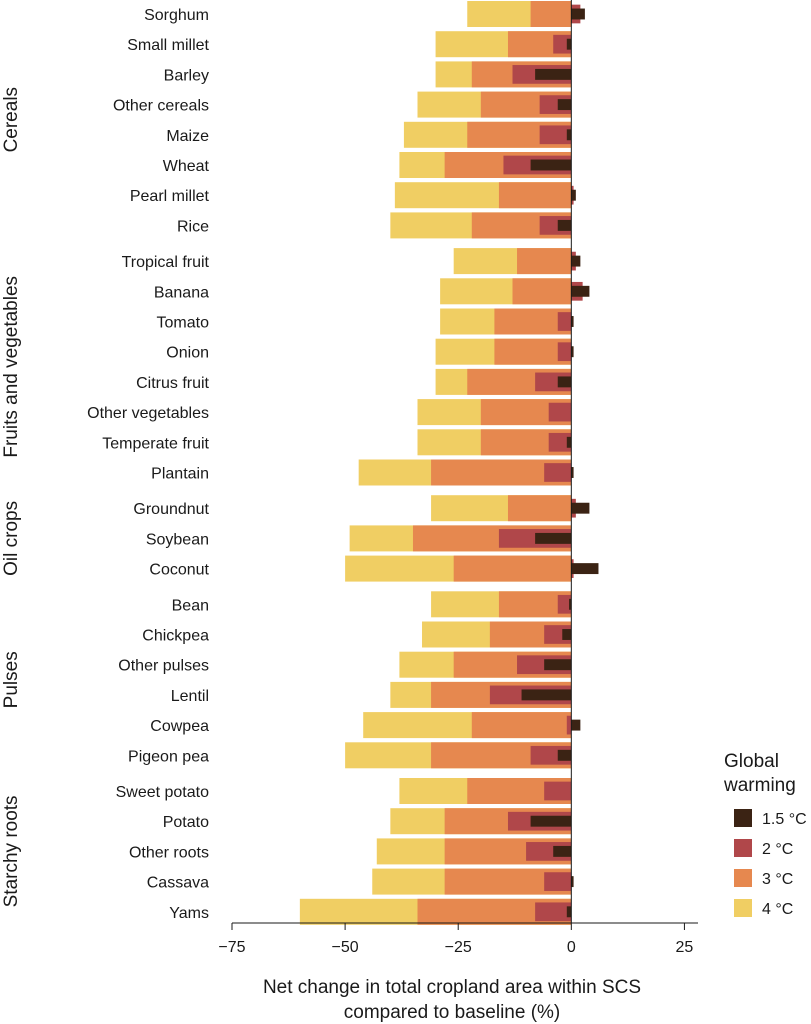 The image size is (811, 1024). I want to click on category-label-other-cereals: Other cereals, so click(161, 106).